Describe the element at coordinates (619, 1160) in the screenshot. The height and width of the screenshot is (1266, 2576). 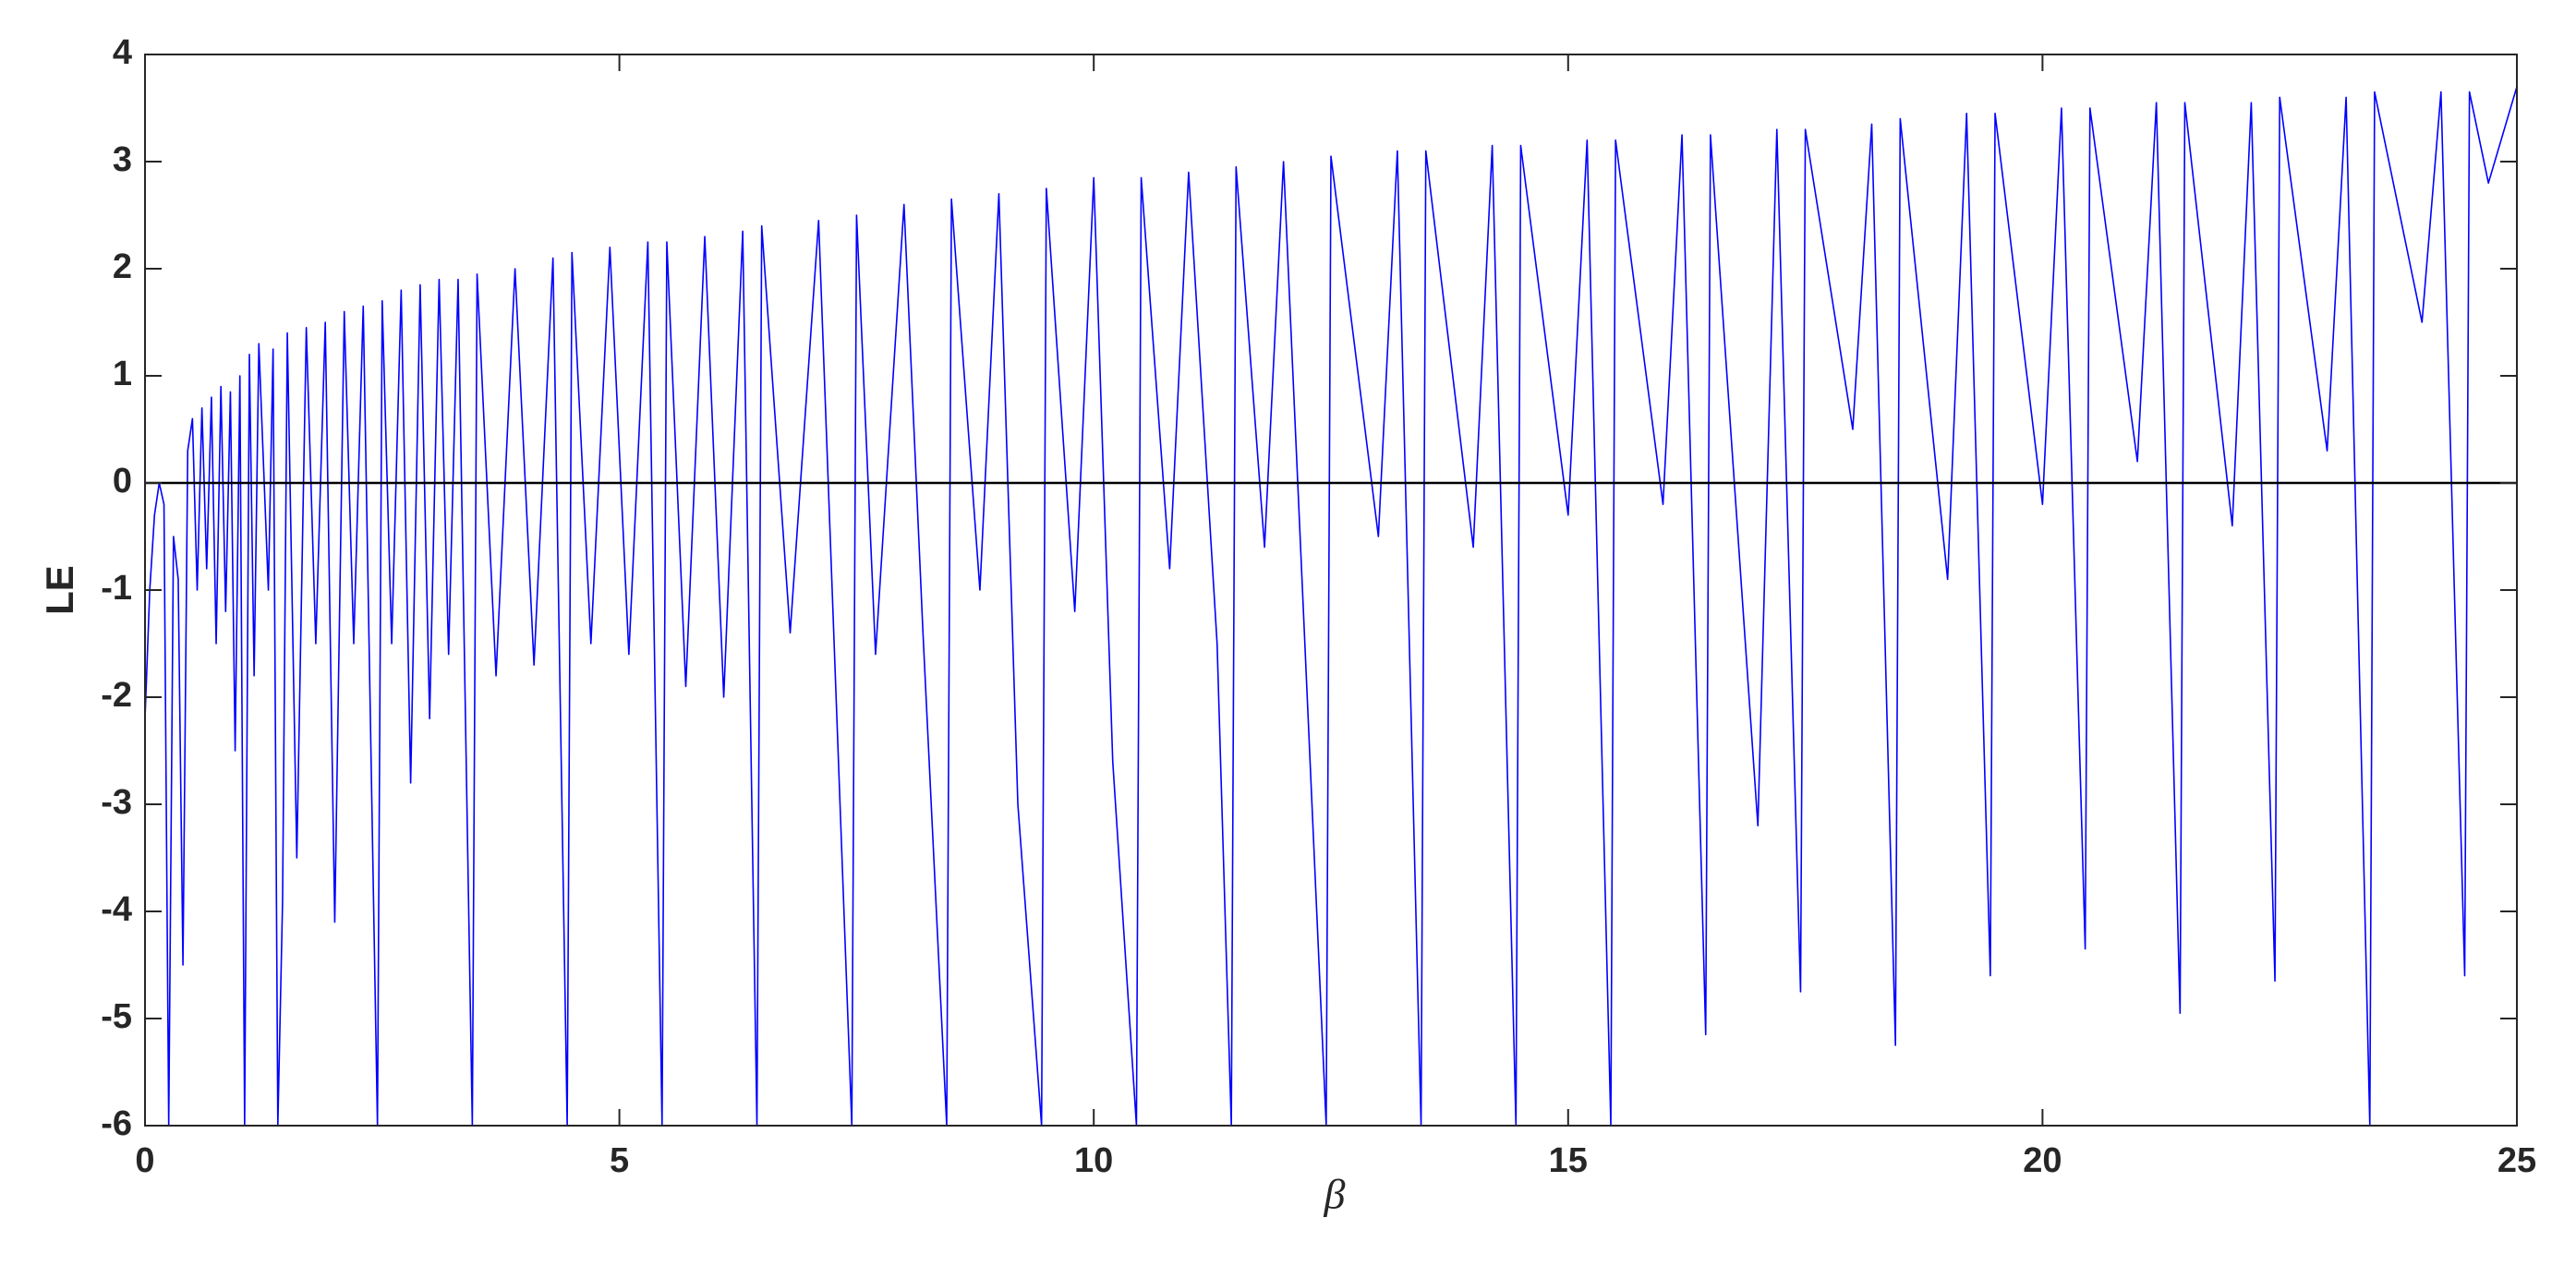
I see `x-tick-label: 5` at that location.